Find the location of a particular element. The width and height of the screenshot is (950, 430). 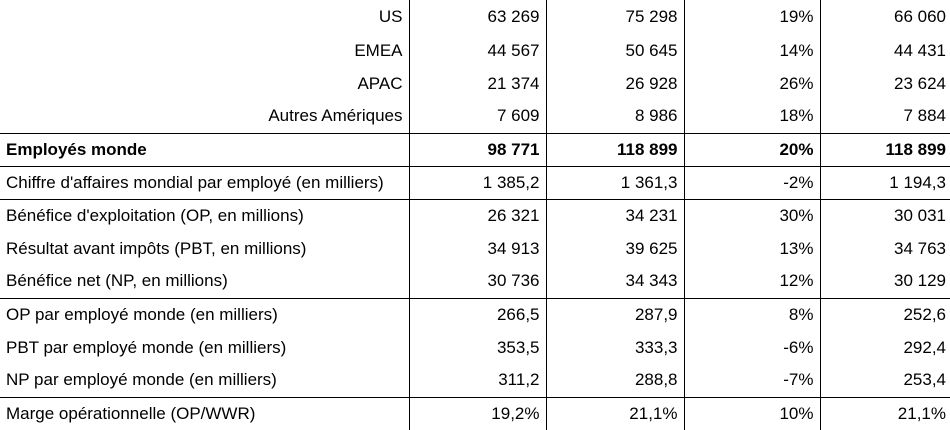

value-col1-cell: 311,2 is located at coordinates (477, 380).